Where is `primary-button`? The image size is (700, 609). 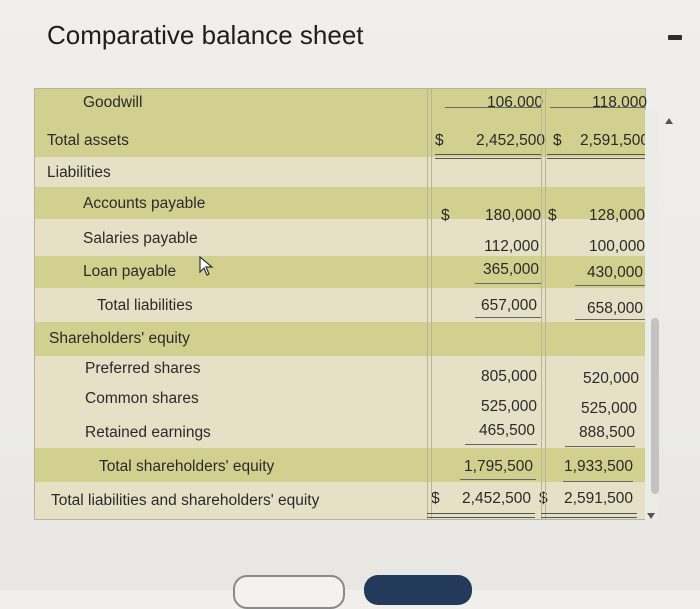
primary-button is located at coordinates (418, 590).